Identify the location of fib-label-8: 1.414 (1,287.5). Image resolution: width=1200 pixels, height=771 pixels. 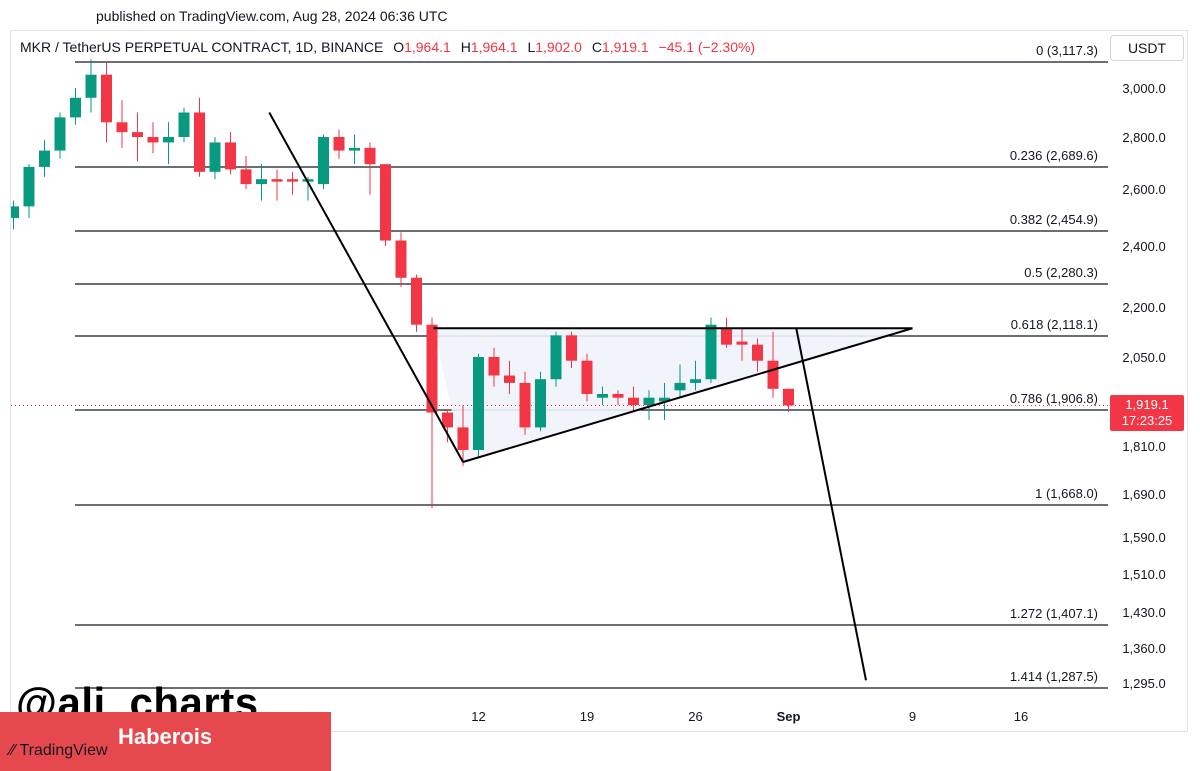
(1054, 676).